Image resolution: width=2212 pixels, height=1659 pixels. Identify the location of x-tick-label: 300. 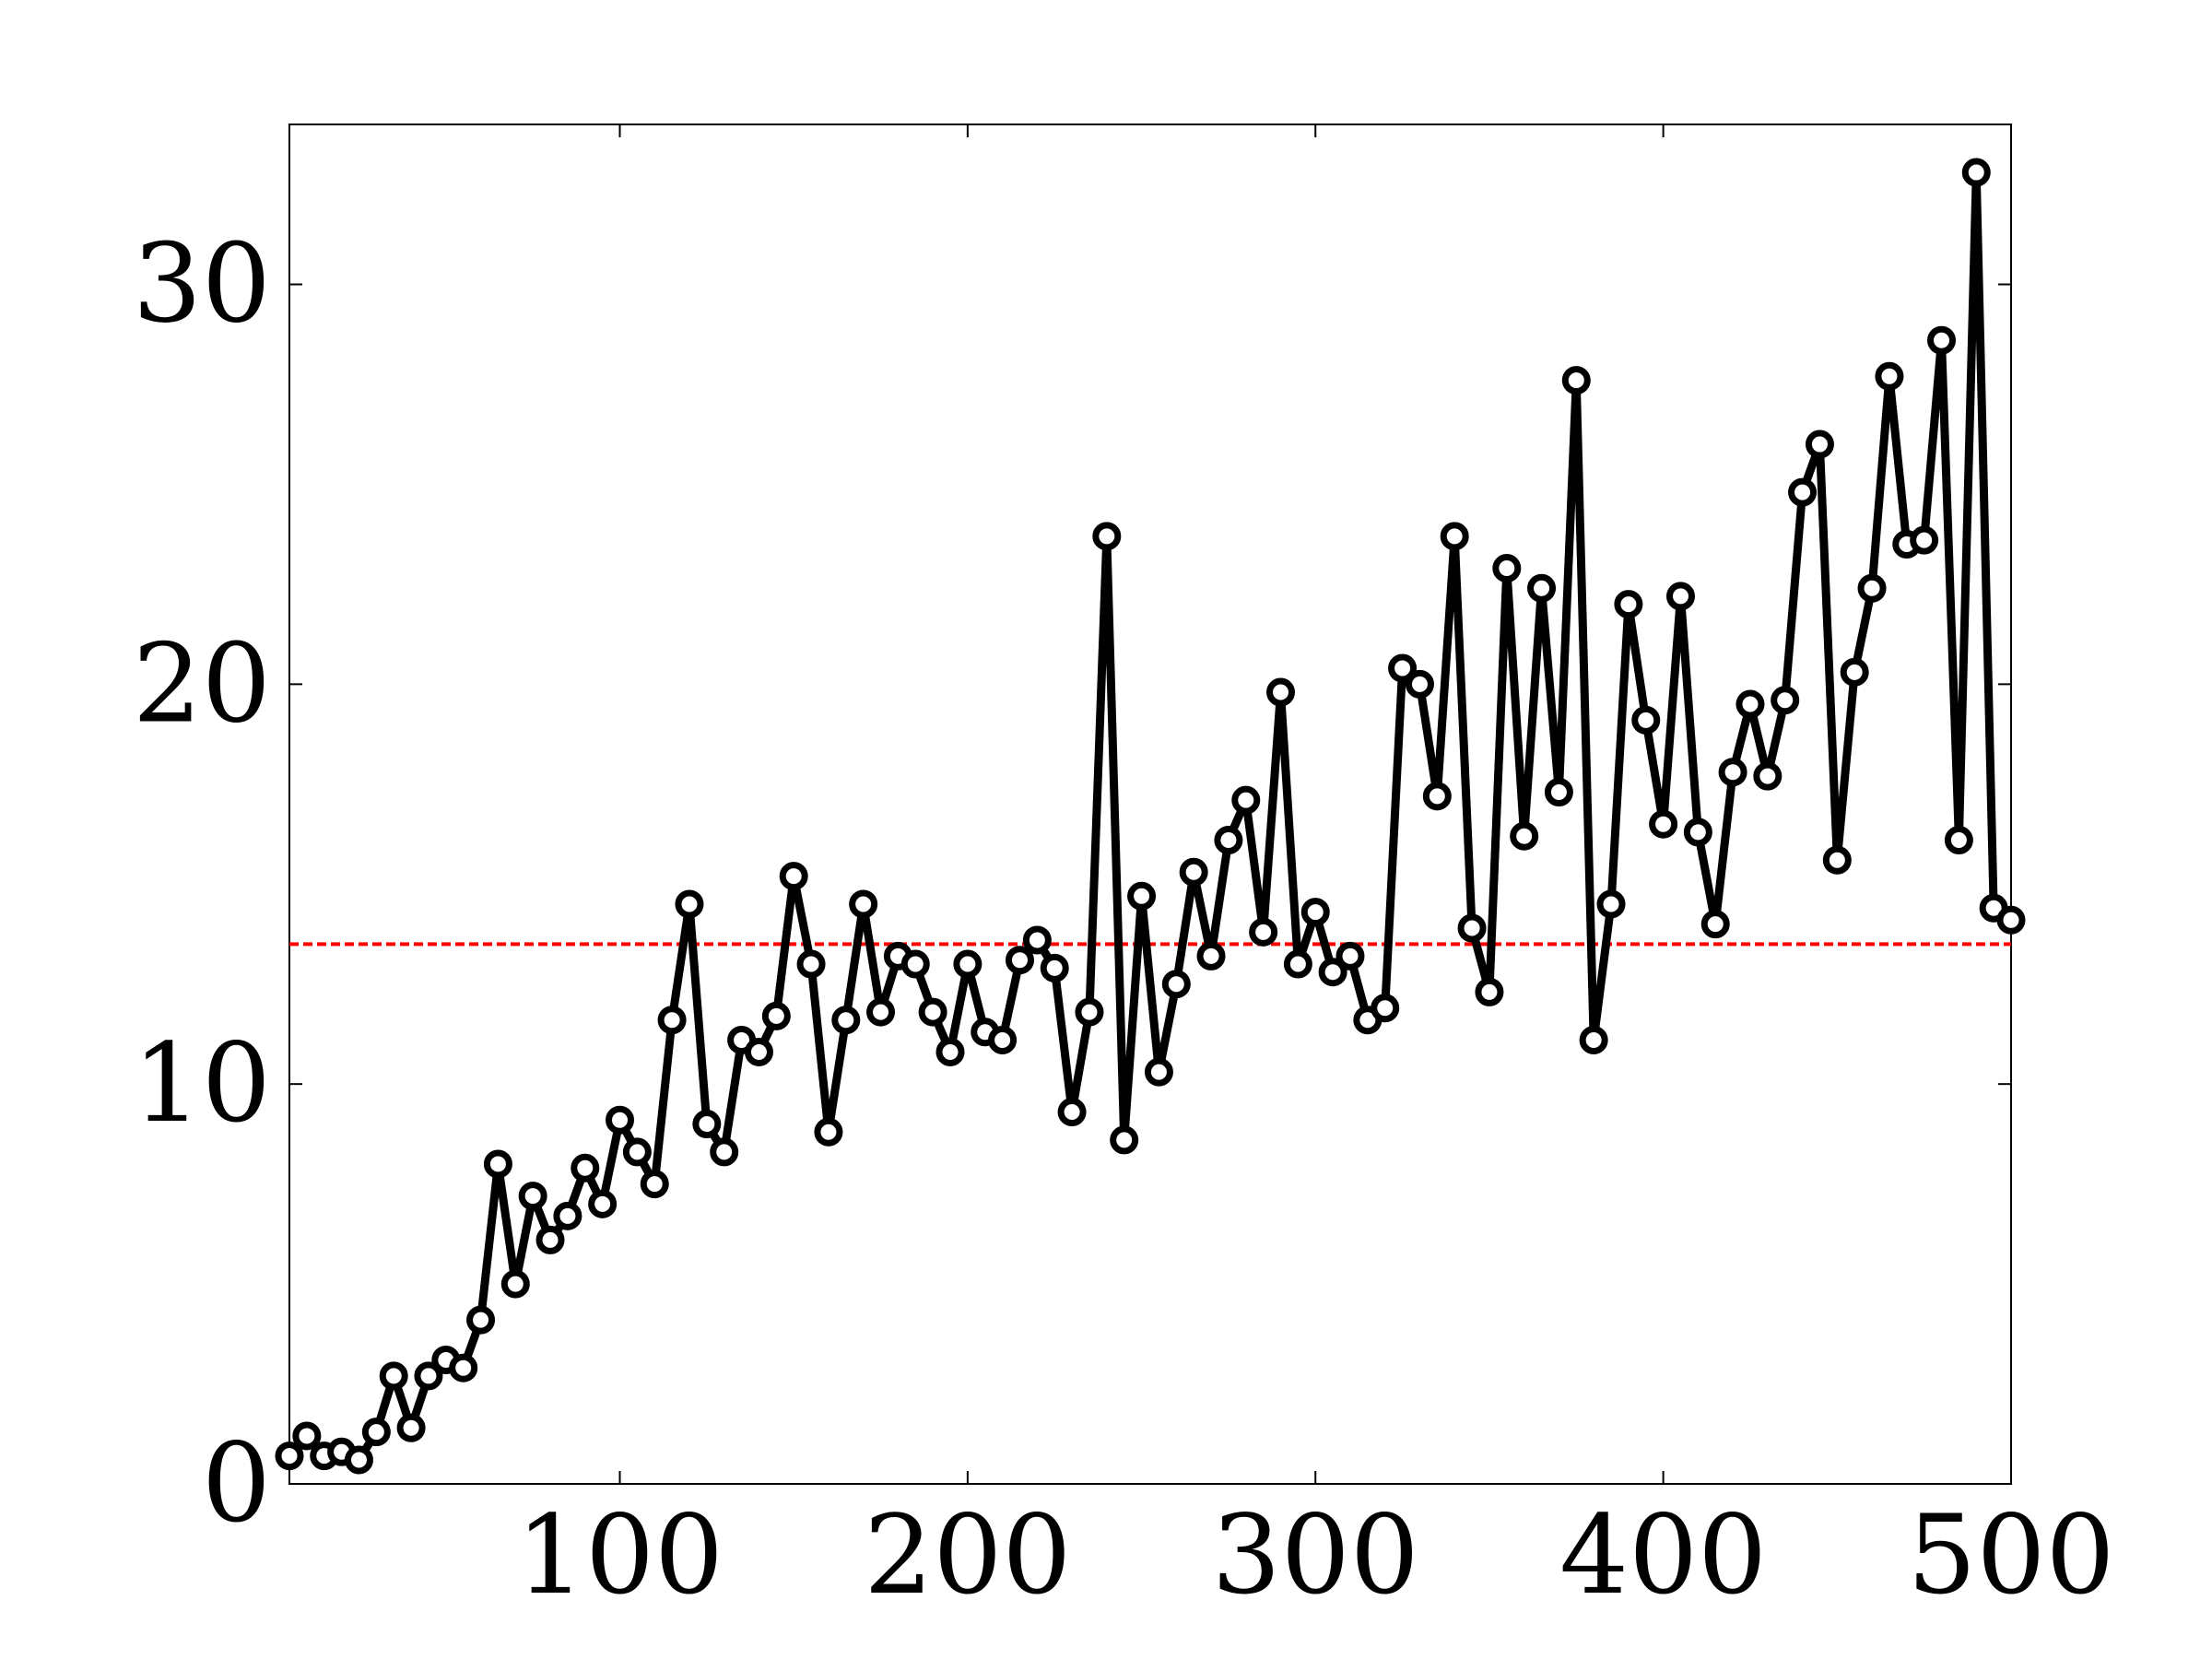
(1315, 1554).